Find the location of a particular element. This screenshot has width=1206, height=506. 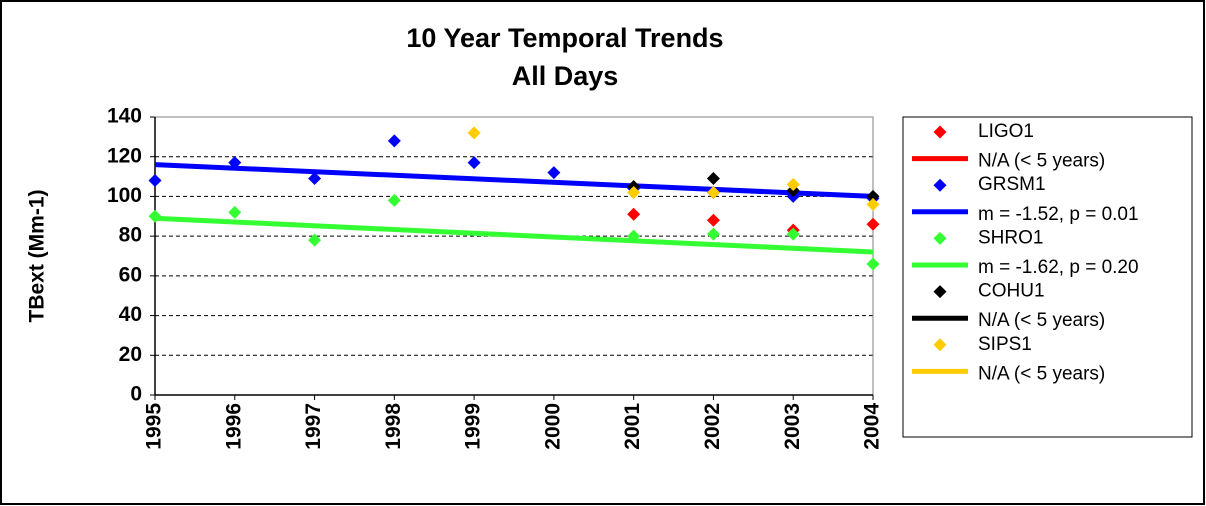

legend-label: GRSM1 is located at coordinates (1012, 184).